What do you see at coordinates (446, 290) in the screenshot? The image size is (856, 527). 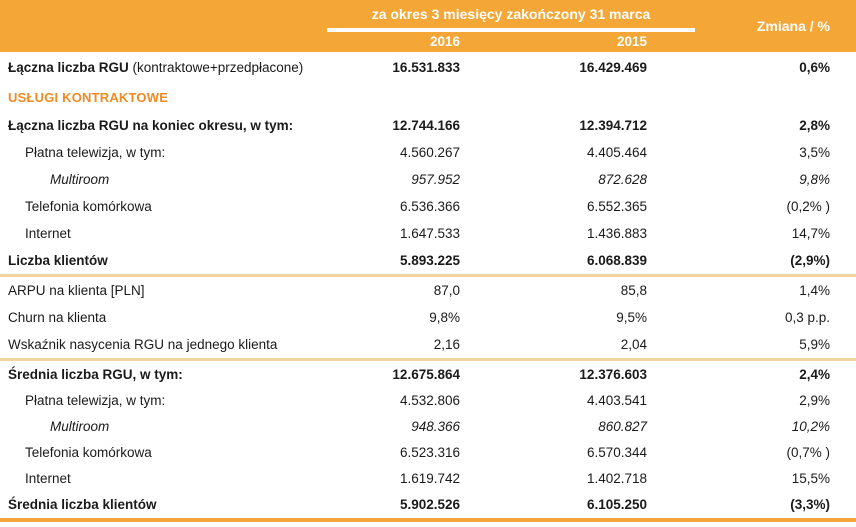 I see `value-2016: 87,0` at bounding box center [446, 290].